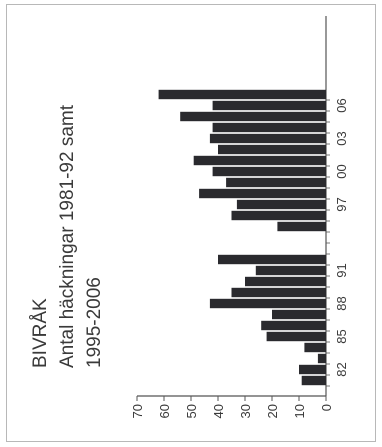 Image resolution: width=382 pixels, height=447 pixels. Describe the element at coordinates (341, 171) in the screenshot. I see `category-tick-label: 00` at that location.